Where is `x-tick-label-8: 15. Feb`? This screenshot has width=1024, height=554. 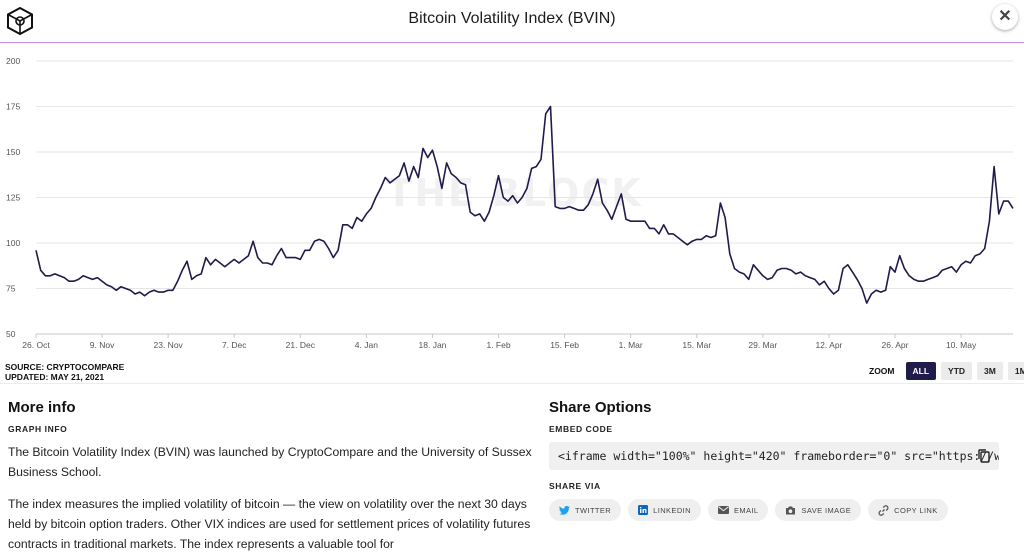
x-tick-label-8: 15. Feb is located at coordinates (564, 345).